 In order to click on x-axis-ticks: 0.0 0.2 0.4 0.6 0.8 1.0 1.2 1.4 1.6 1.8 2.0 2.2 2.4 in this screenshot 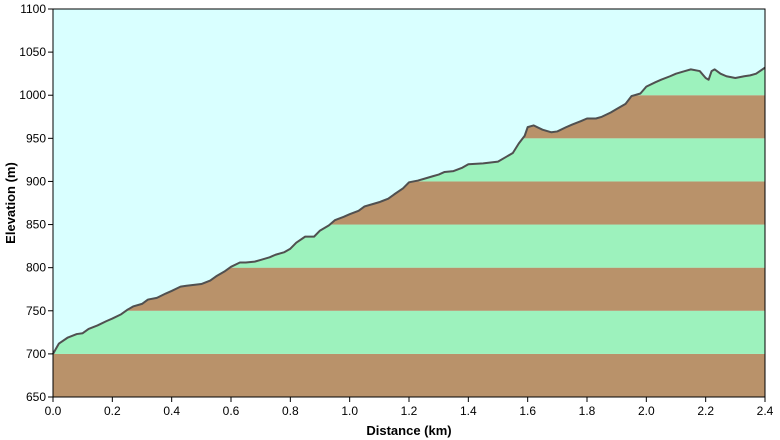, I will do `click(409, 407)`.